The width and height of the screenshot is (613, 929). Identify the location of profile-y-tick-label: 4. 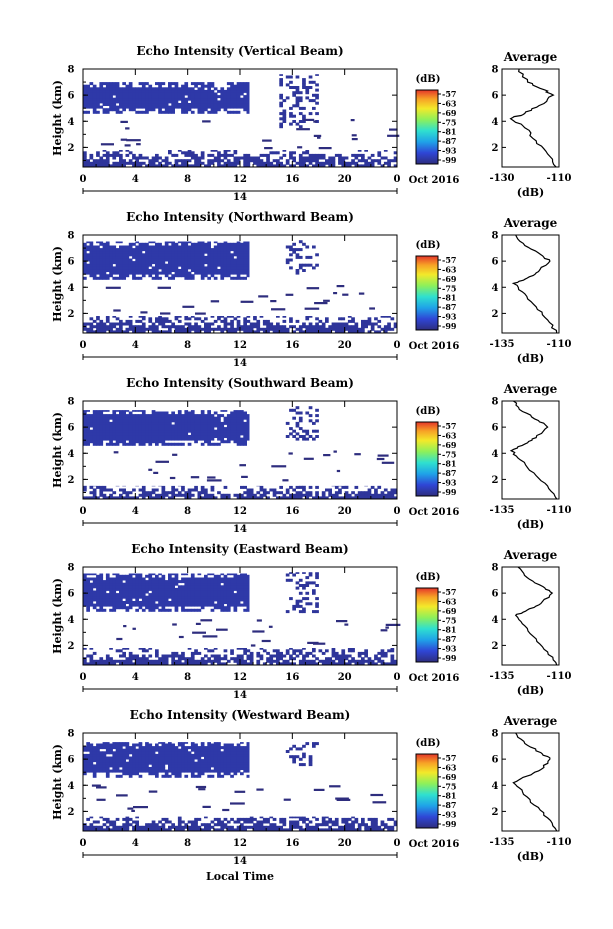
(495, 122).